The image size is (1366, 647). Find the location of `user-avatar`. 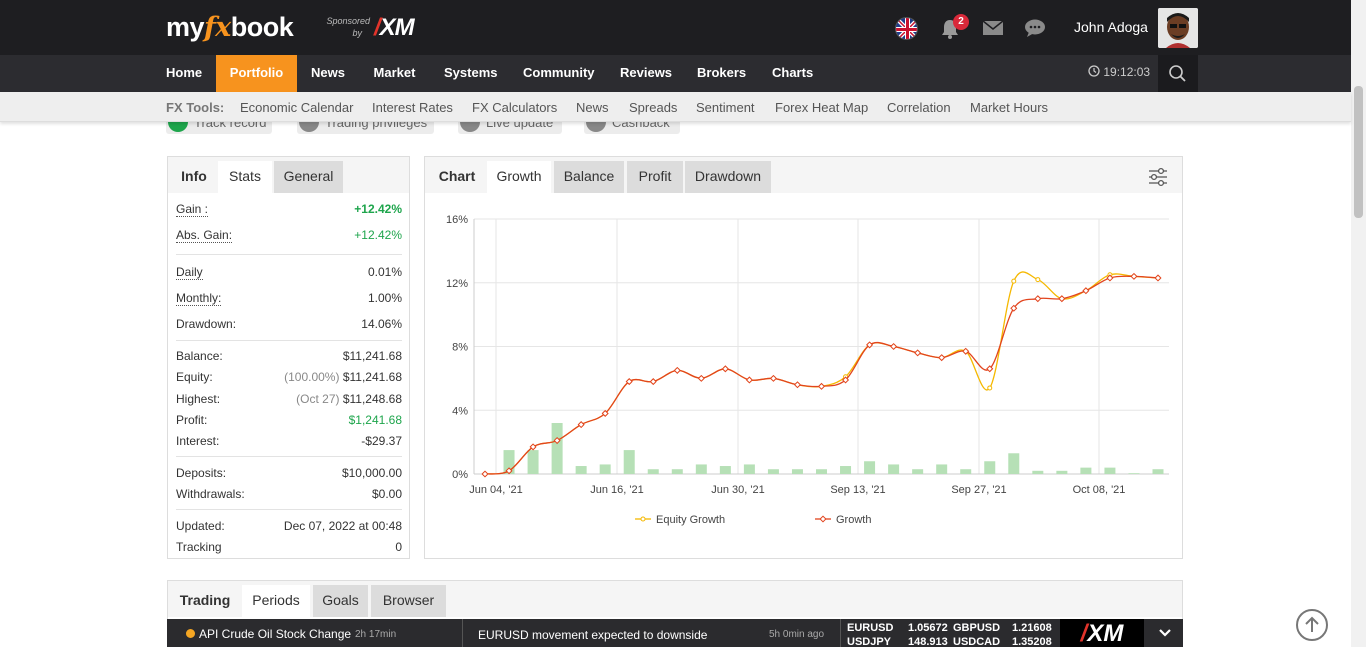

user-avatar is located at coordinates (1178, 28).